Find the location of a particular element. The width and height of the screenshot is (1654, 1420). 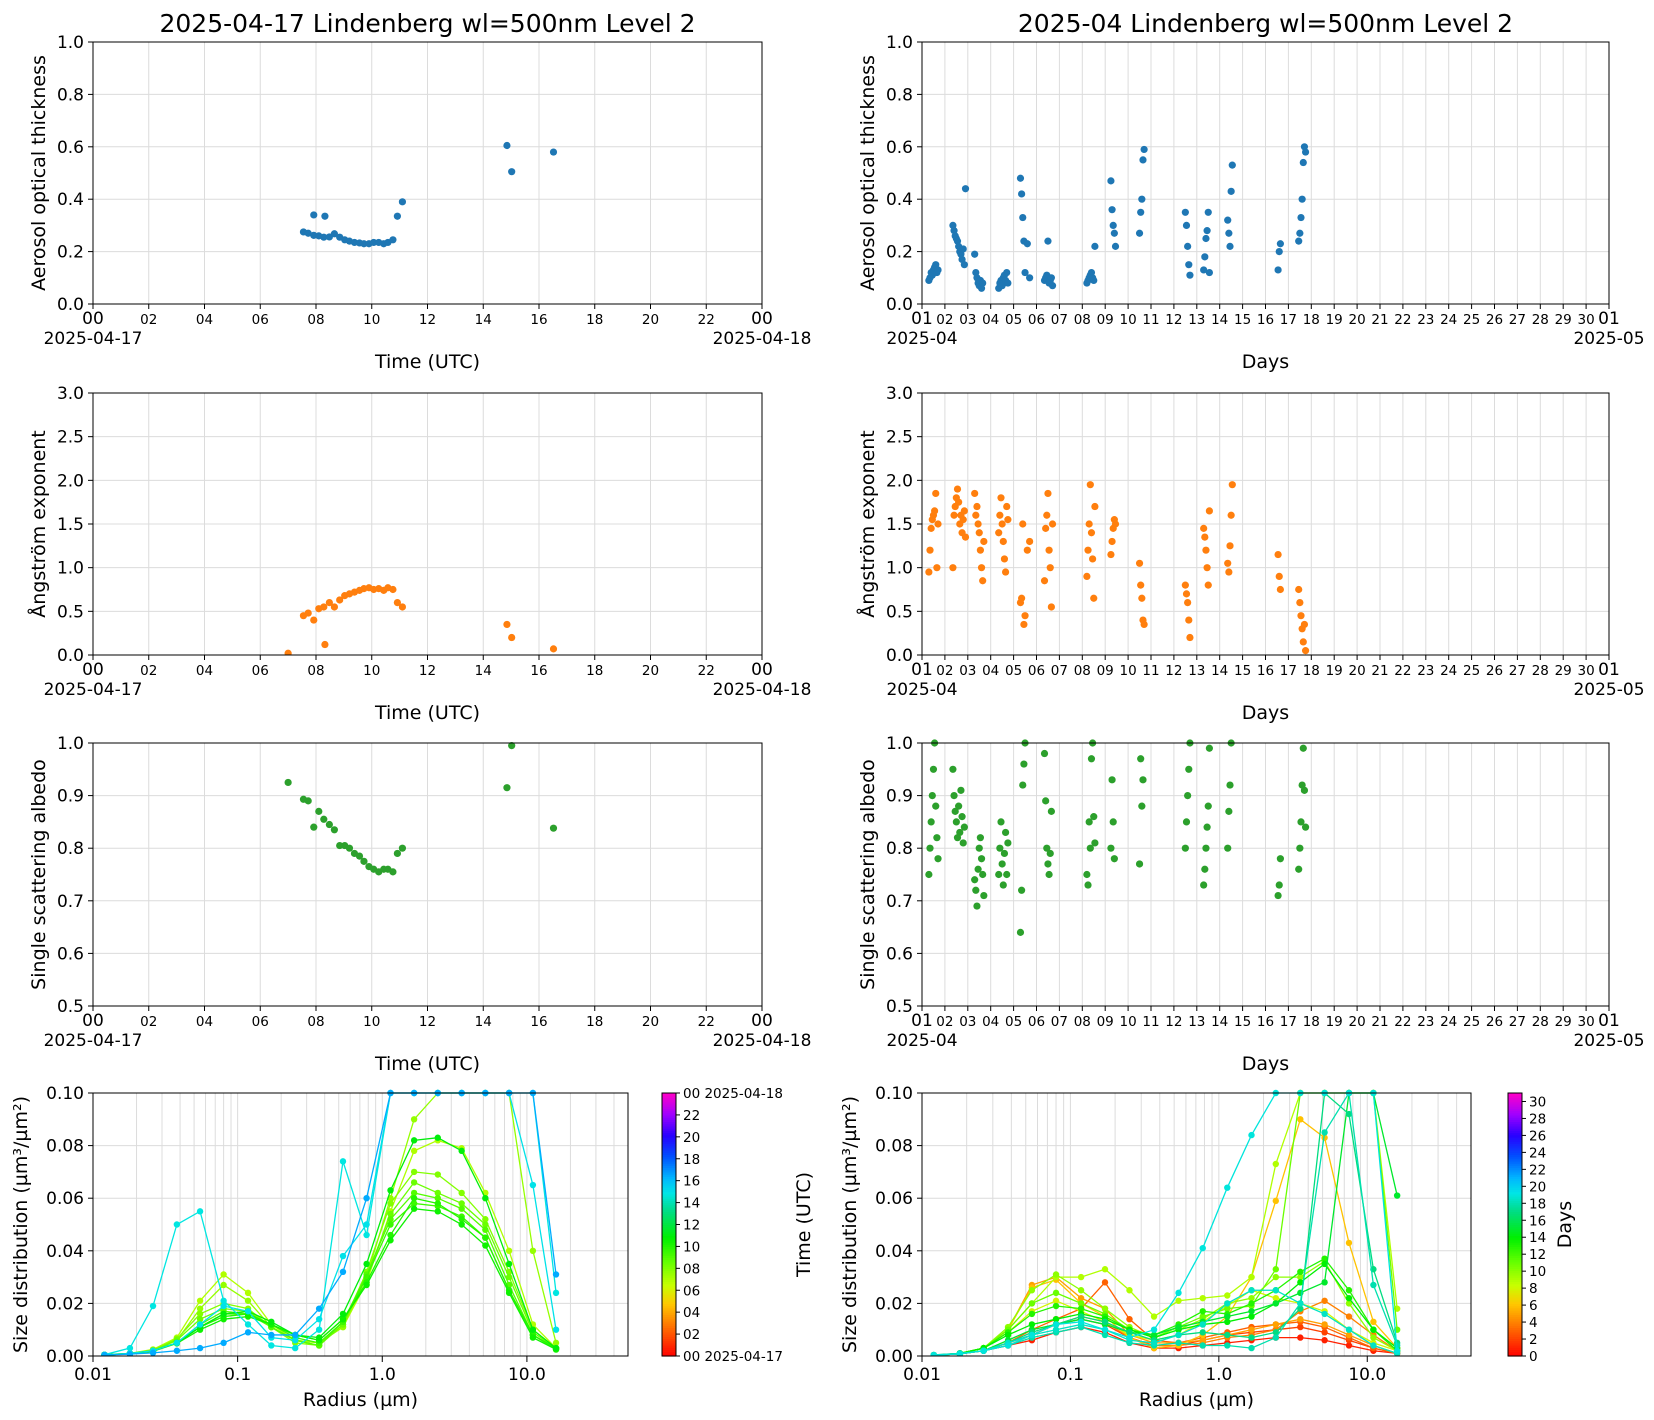

y-tick-label: 0.6 is located at coordinates (899, 954).